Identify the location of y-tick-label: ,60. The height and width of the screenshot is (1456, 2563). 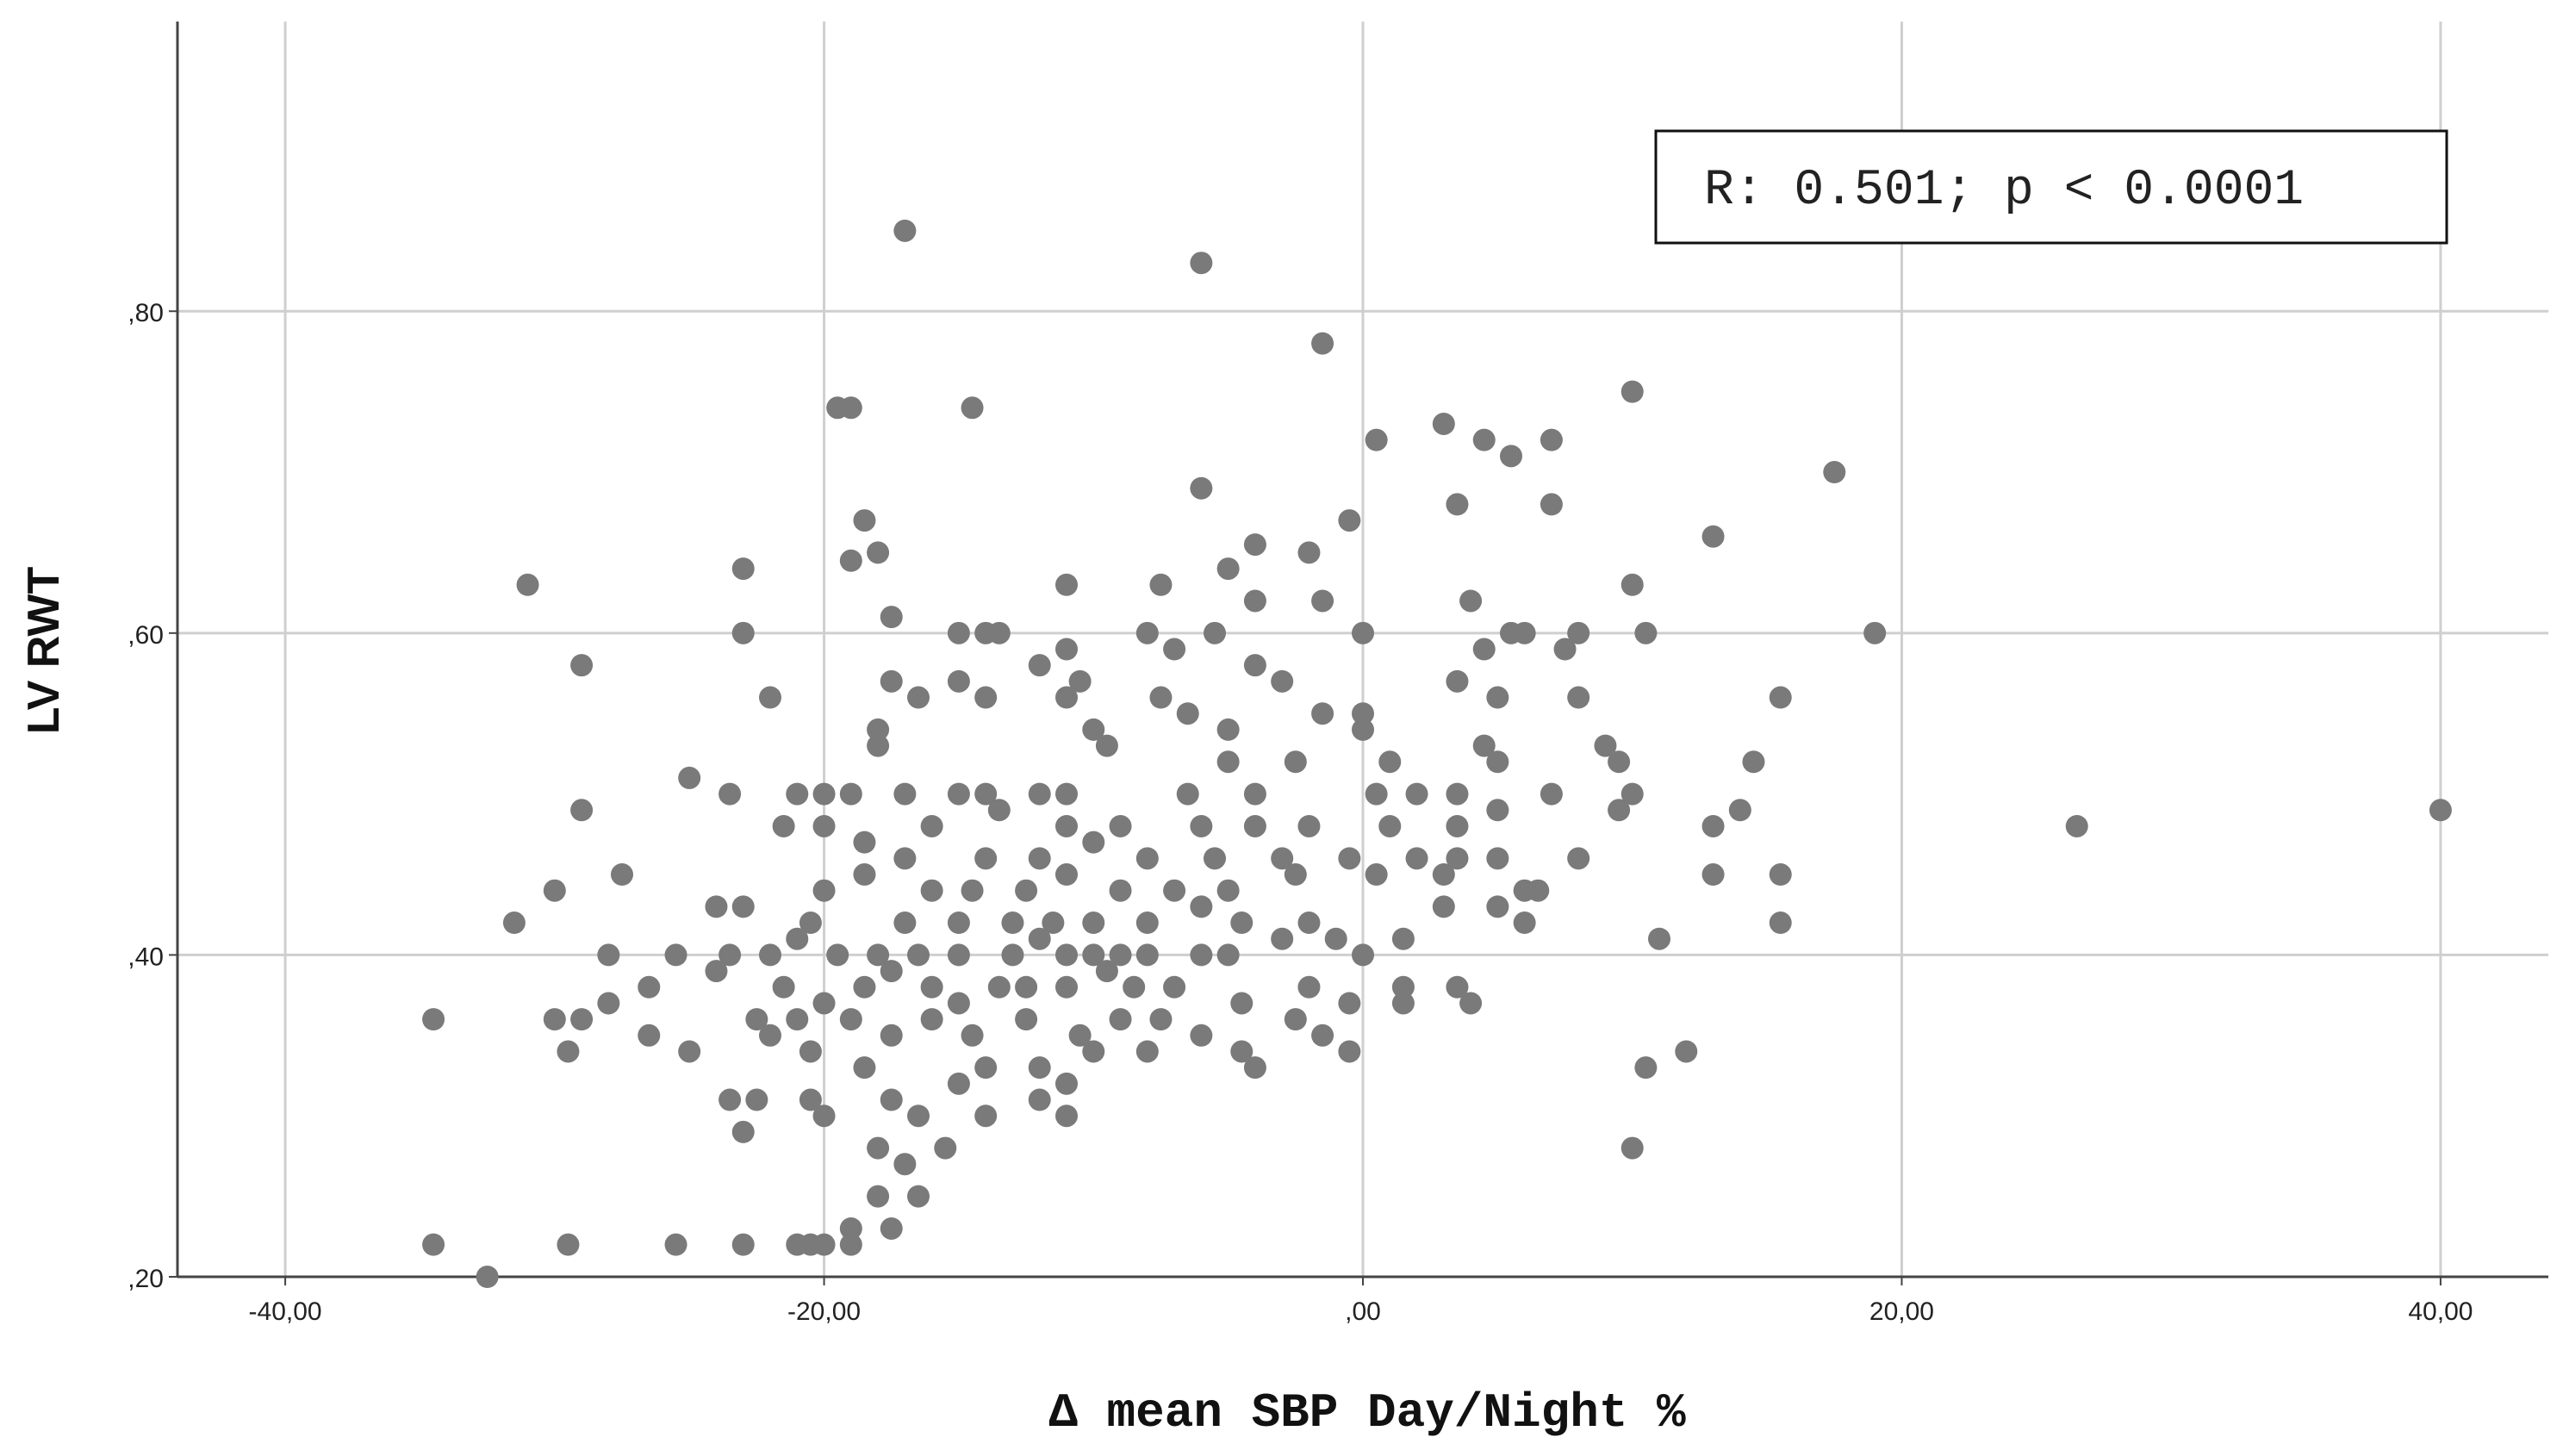
(146, 636).